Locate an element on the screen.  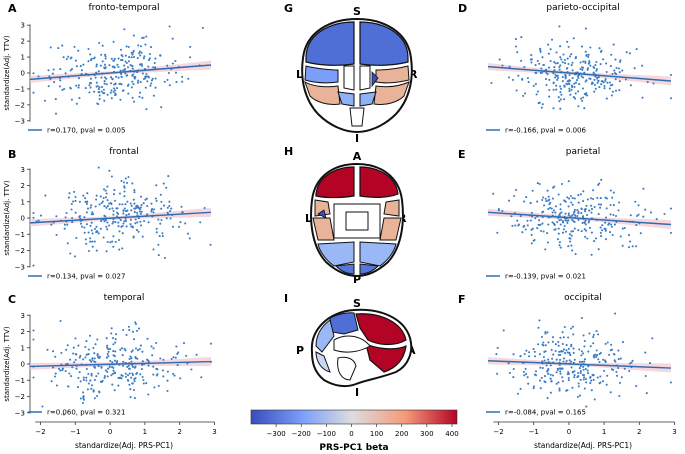
brain-axial is located at coordinates (357, 220).